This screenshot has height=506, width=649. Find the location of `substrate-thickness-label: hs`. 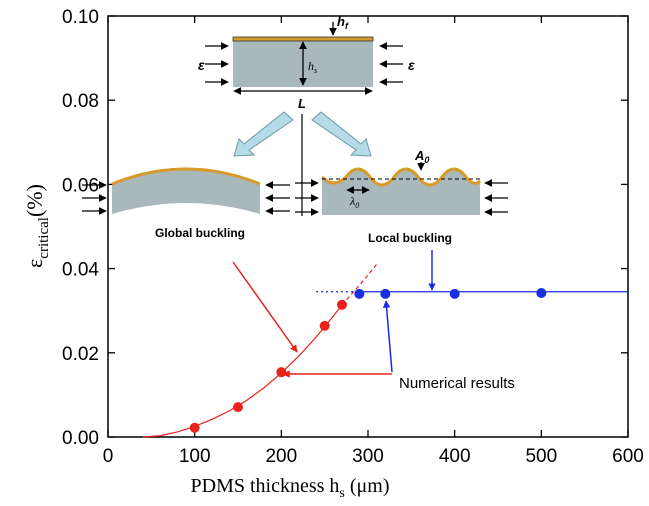

substrate-thickness-label: hs is located at coordinates (312, 67).